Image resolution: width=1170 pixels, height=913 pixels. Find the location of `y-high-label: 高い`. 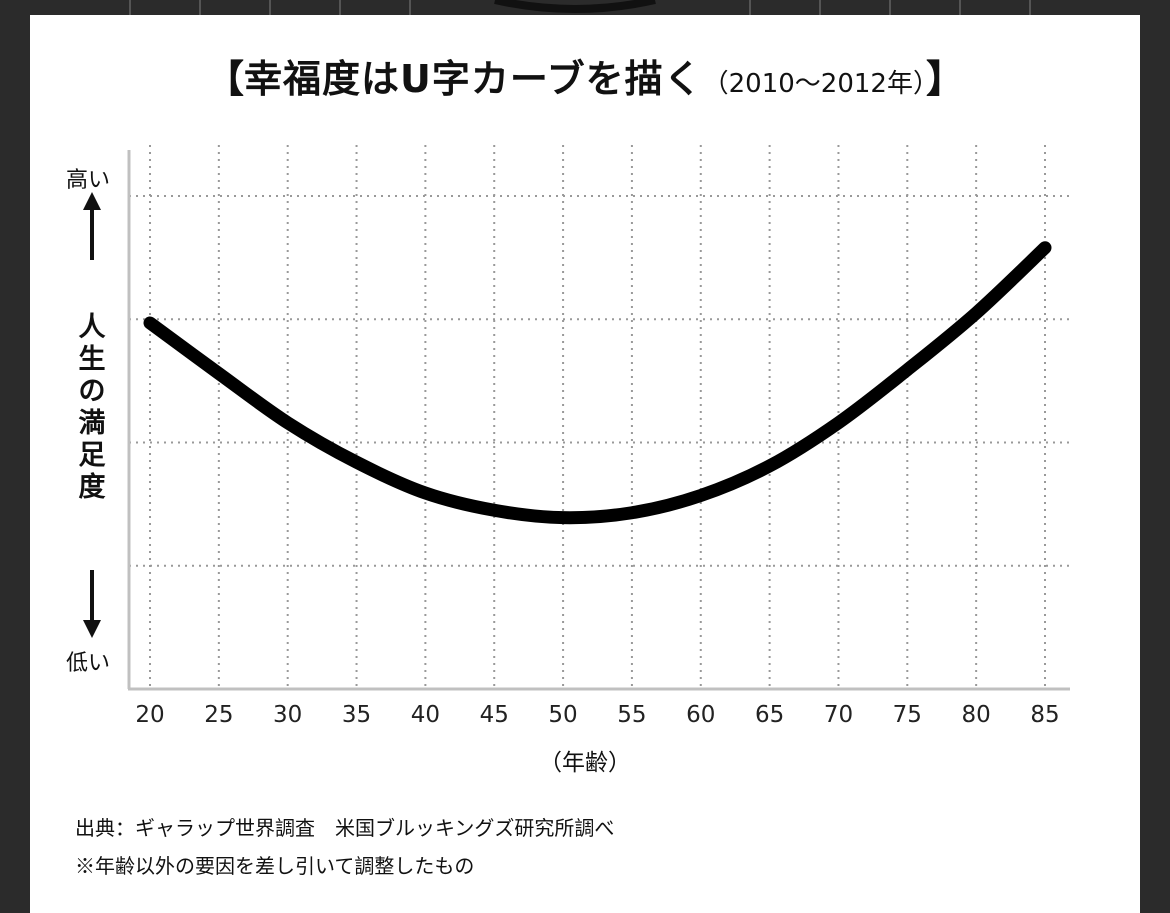

y-high-label: 高い is located at coordinates (88, 180).